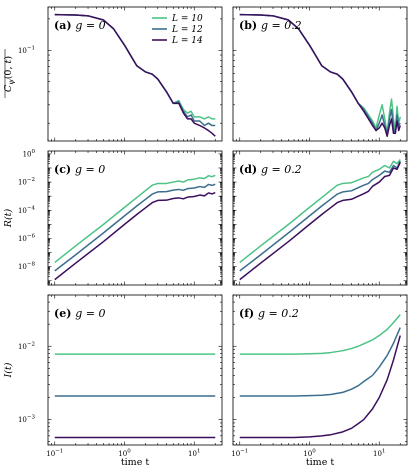 The height and width of the screenshot is (467, 416). I want to click on legend-label: L = 12, so click(187, 30).